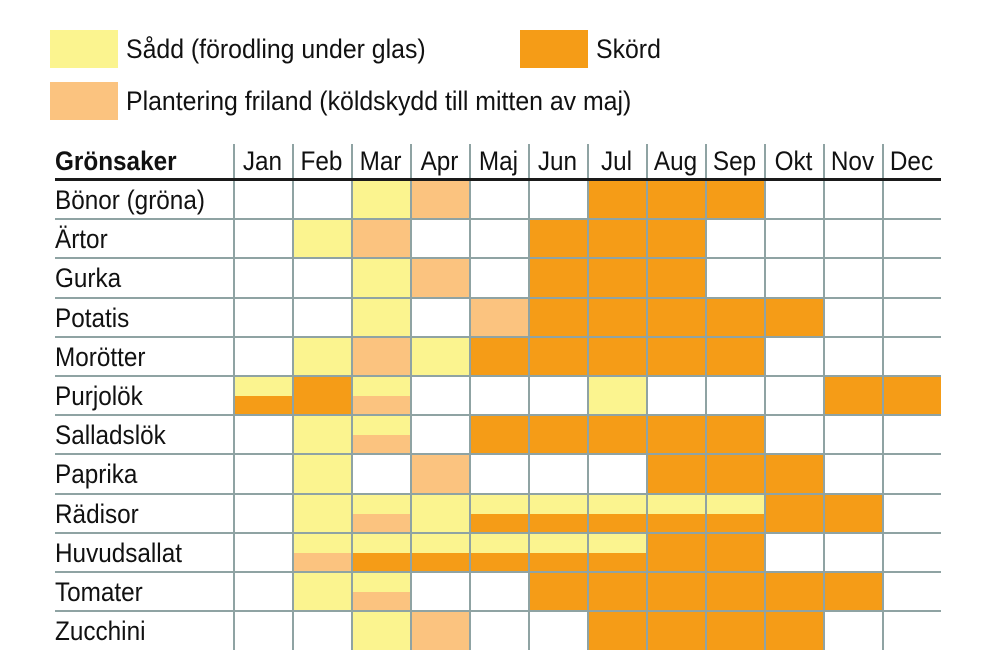 The width and height of the screenshot is (992, 661). Describe the element at coordinates (262, 161) in the screenshot. I see `month-header-jan: Jan` at that location.